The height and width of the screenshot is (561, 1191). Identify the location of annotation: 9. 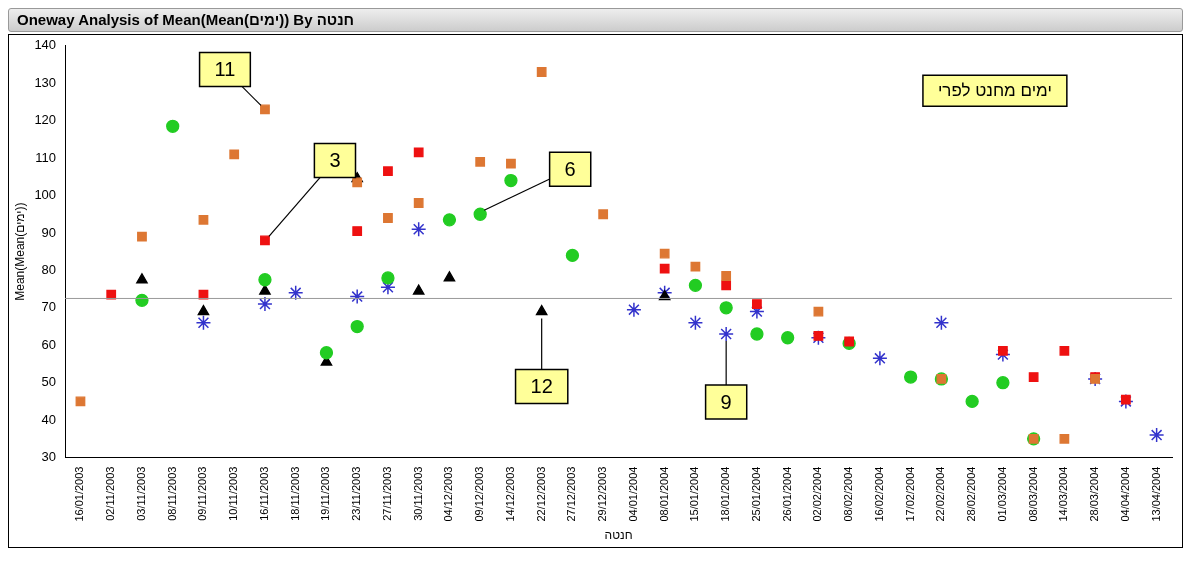
(726, 401).